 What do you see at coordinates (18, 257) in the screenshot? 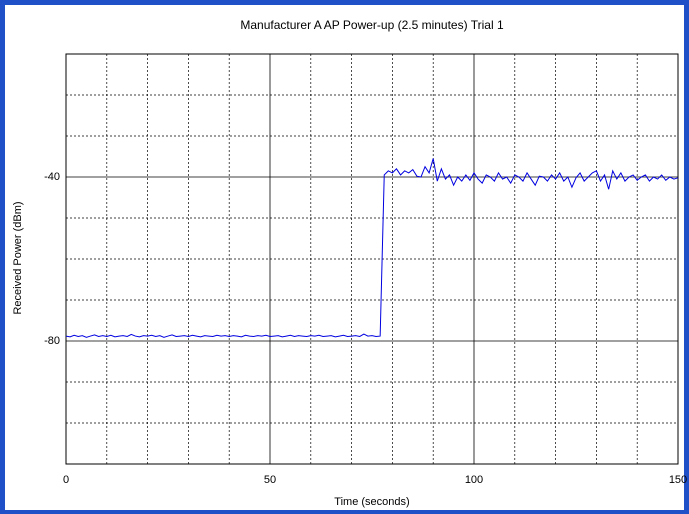
I see `y-axis-label: Received Power (dBm)` at bounding box center [18, 257].